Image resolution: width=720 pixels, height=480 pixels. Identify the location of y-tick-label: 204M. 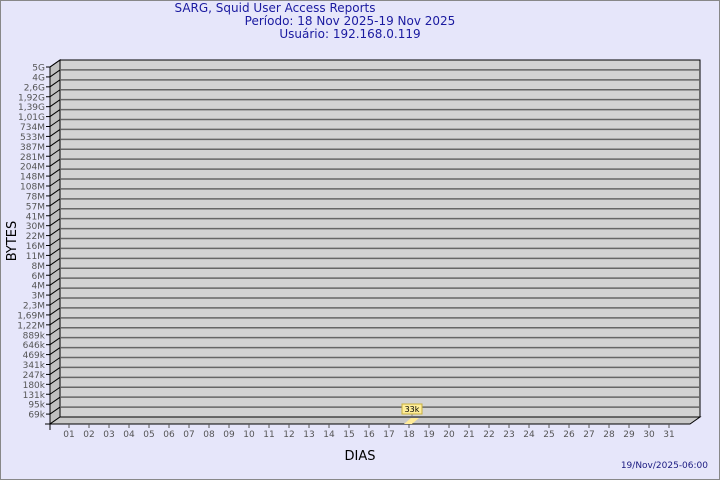
(32, 168).